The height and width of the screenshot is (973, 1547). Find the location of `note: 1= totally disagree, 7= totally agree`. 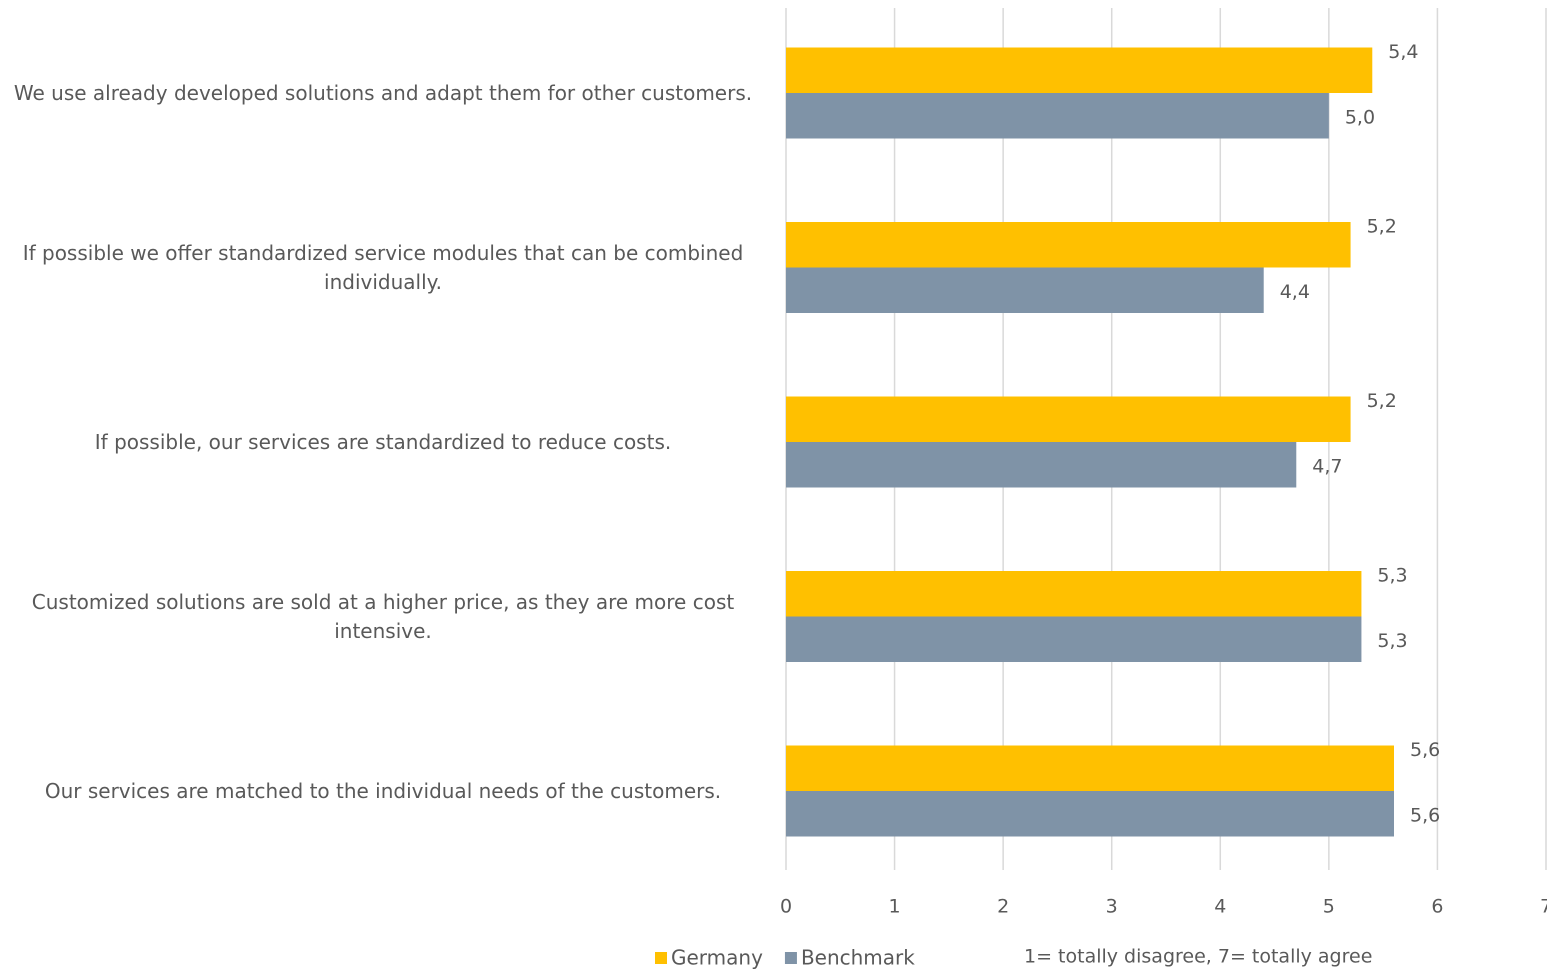

note: 1= totally disagree, 7= totally agree is located at coordinates (1198, 957).